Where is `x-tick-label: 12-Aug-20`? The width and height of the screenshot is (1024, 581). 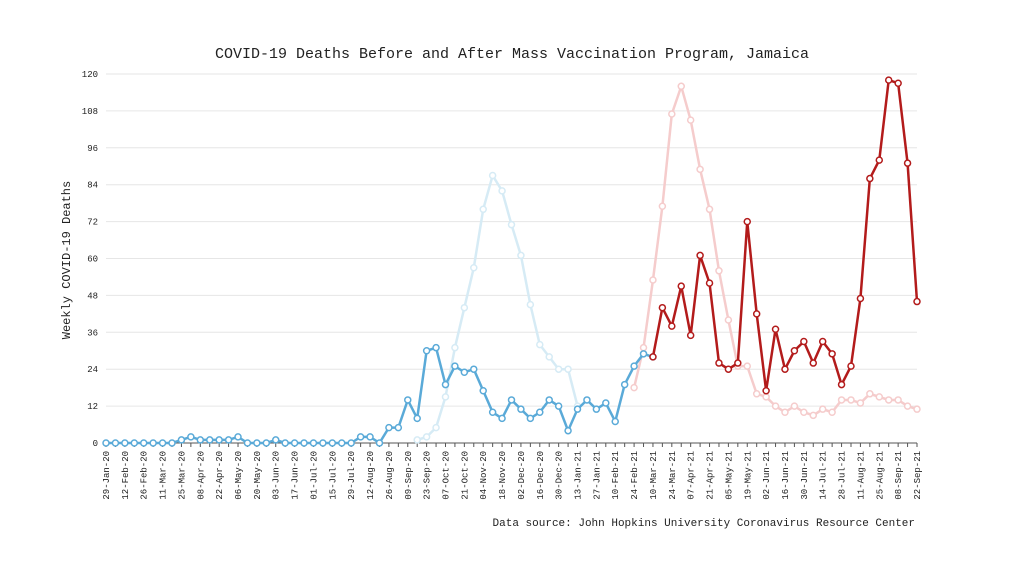
x-tick-label: 12-Aug-20 is located at coordinates (371, 475).